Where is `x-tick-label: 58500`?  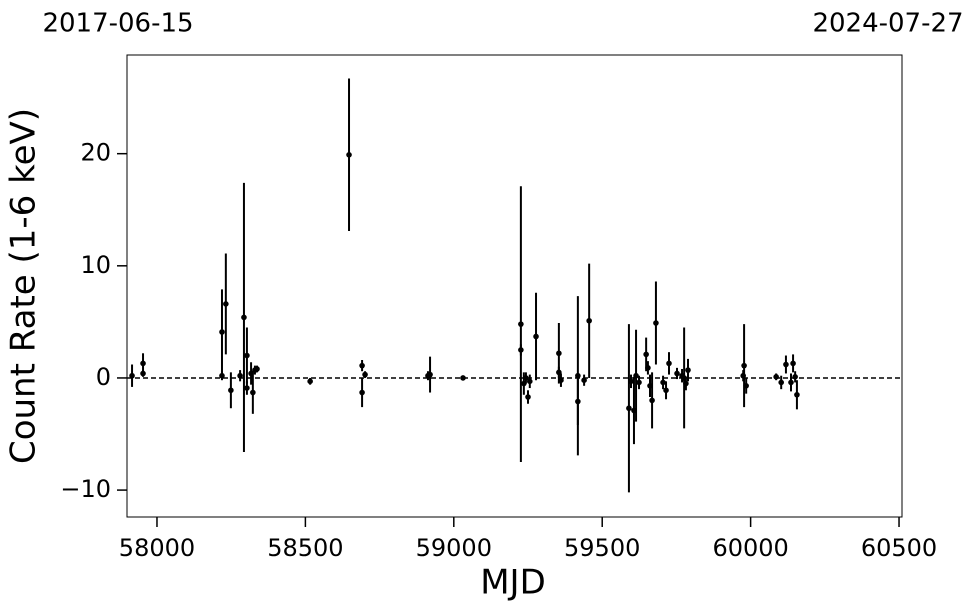 x-tick-label: 58500 is located at coordinates (305, 548).